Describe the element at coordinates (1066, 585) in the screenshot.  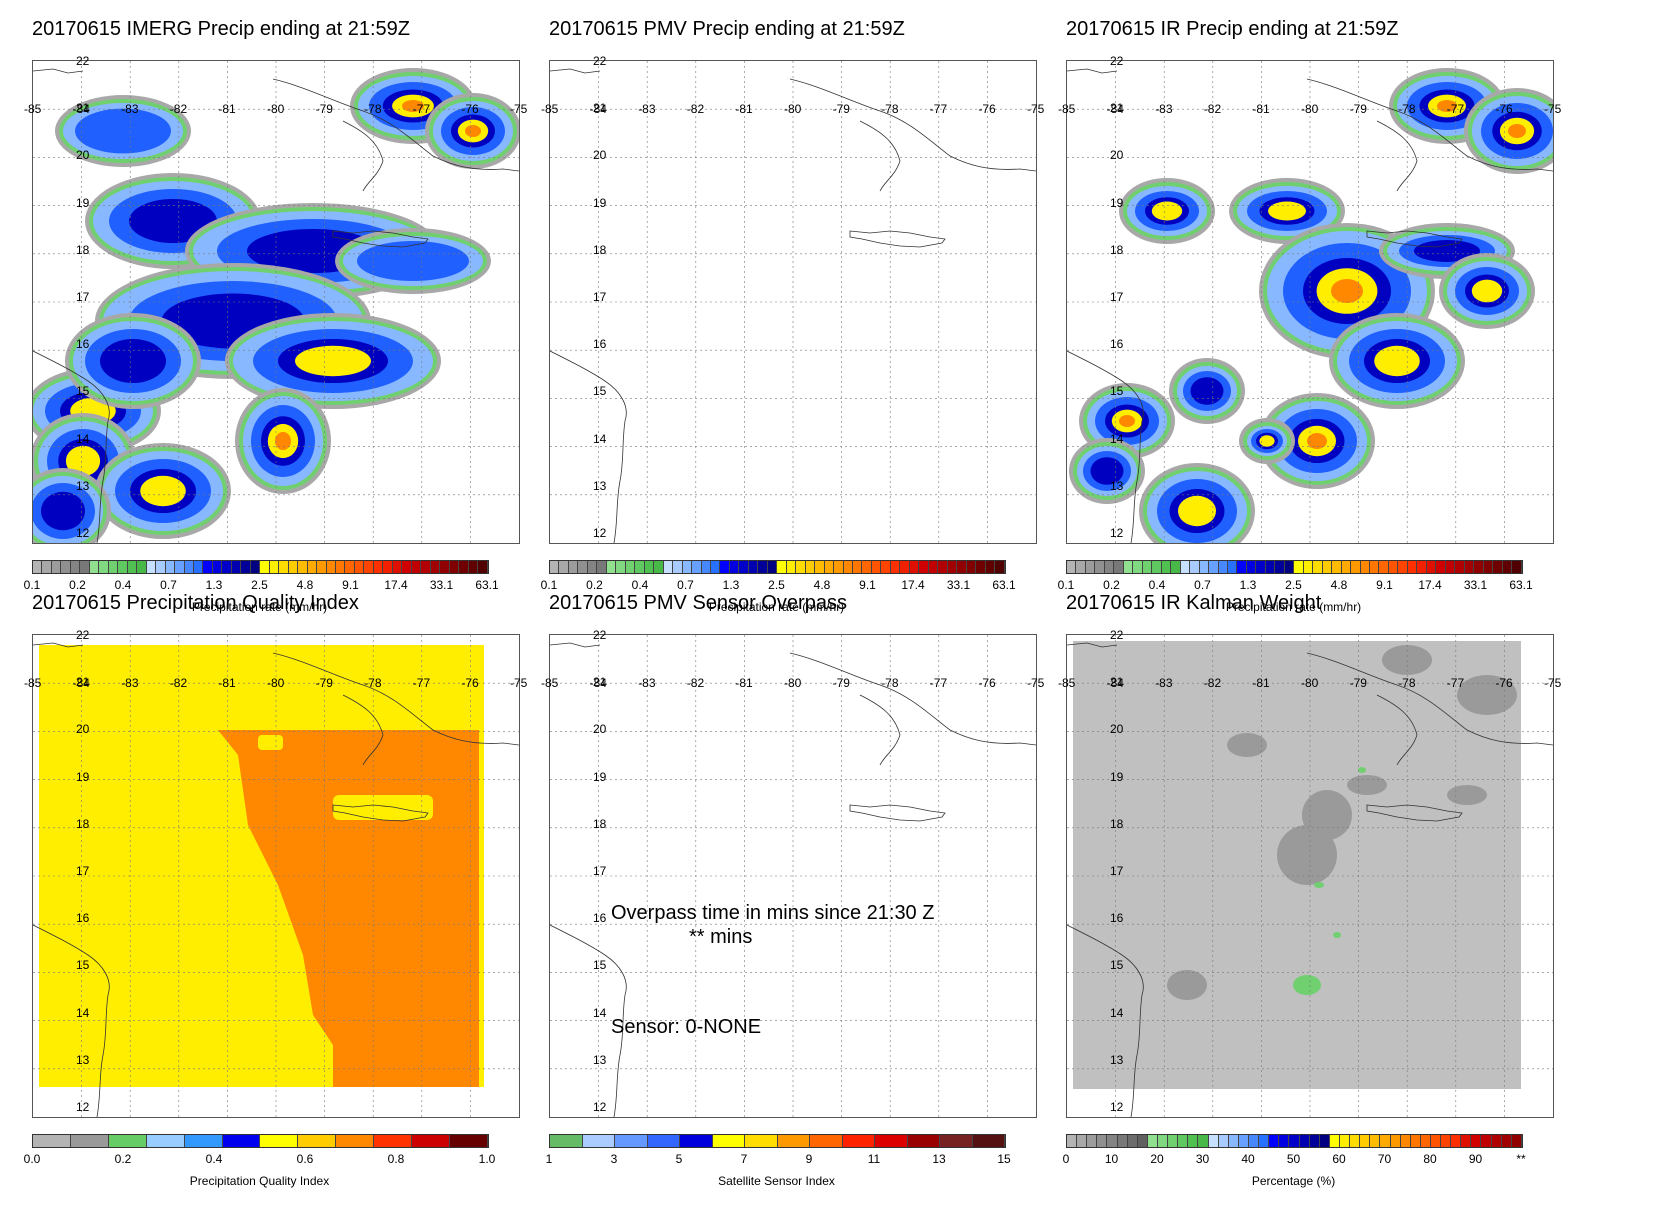
I see `colorbar-tick-label: 0.1` at that location.